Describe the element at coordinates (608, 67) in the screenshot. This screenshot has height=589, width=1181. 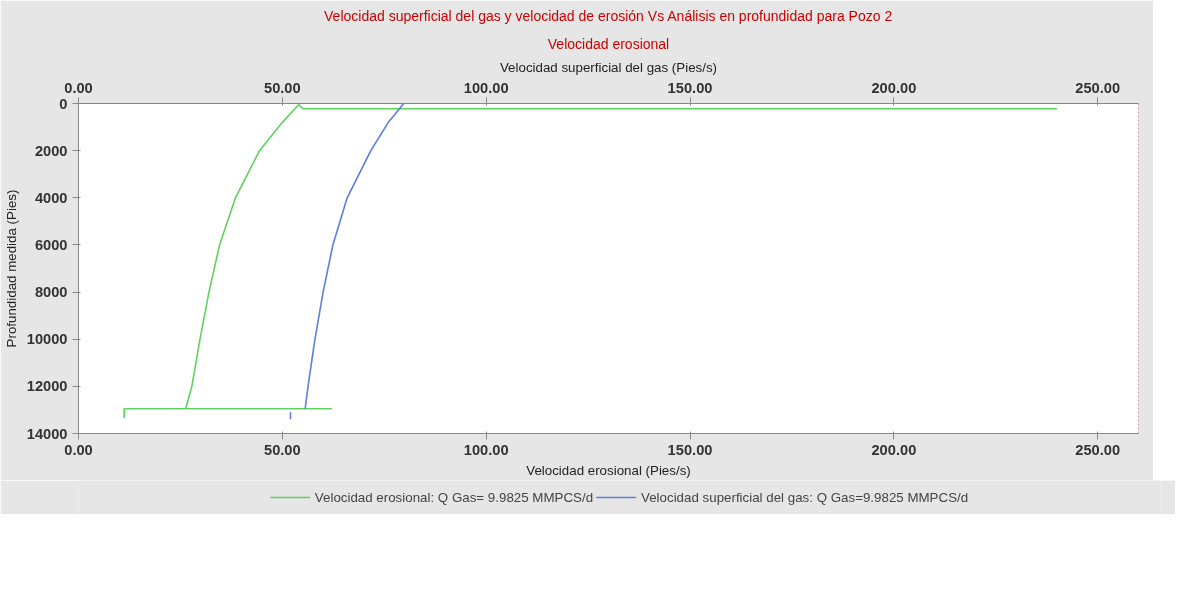
I see `x2-axis-title: Velocidad superficial del gas (Pies/s)` at that location.